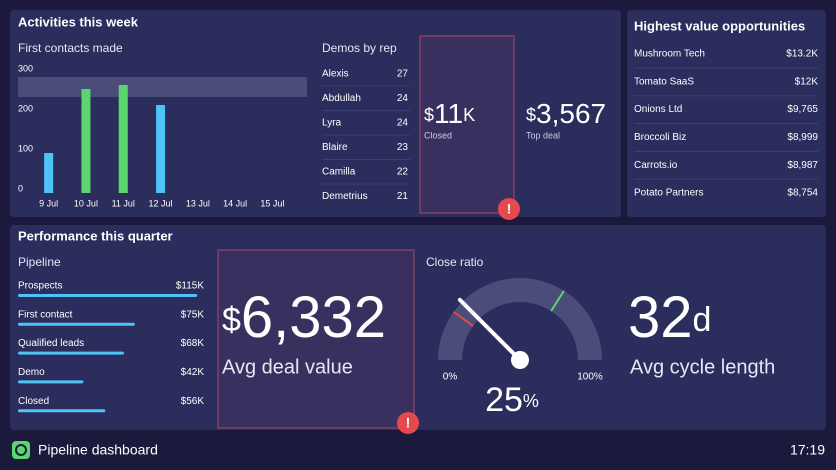 The height and width of the screenshot is (470, 836). I want to click on opportunity-value: $8,999, so click(802, 137).